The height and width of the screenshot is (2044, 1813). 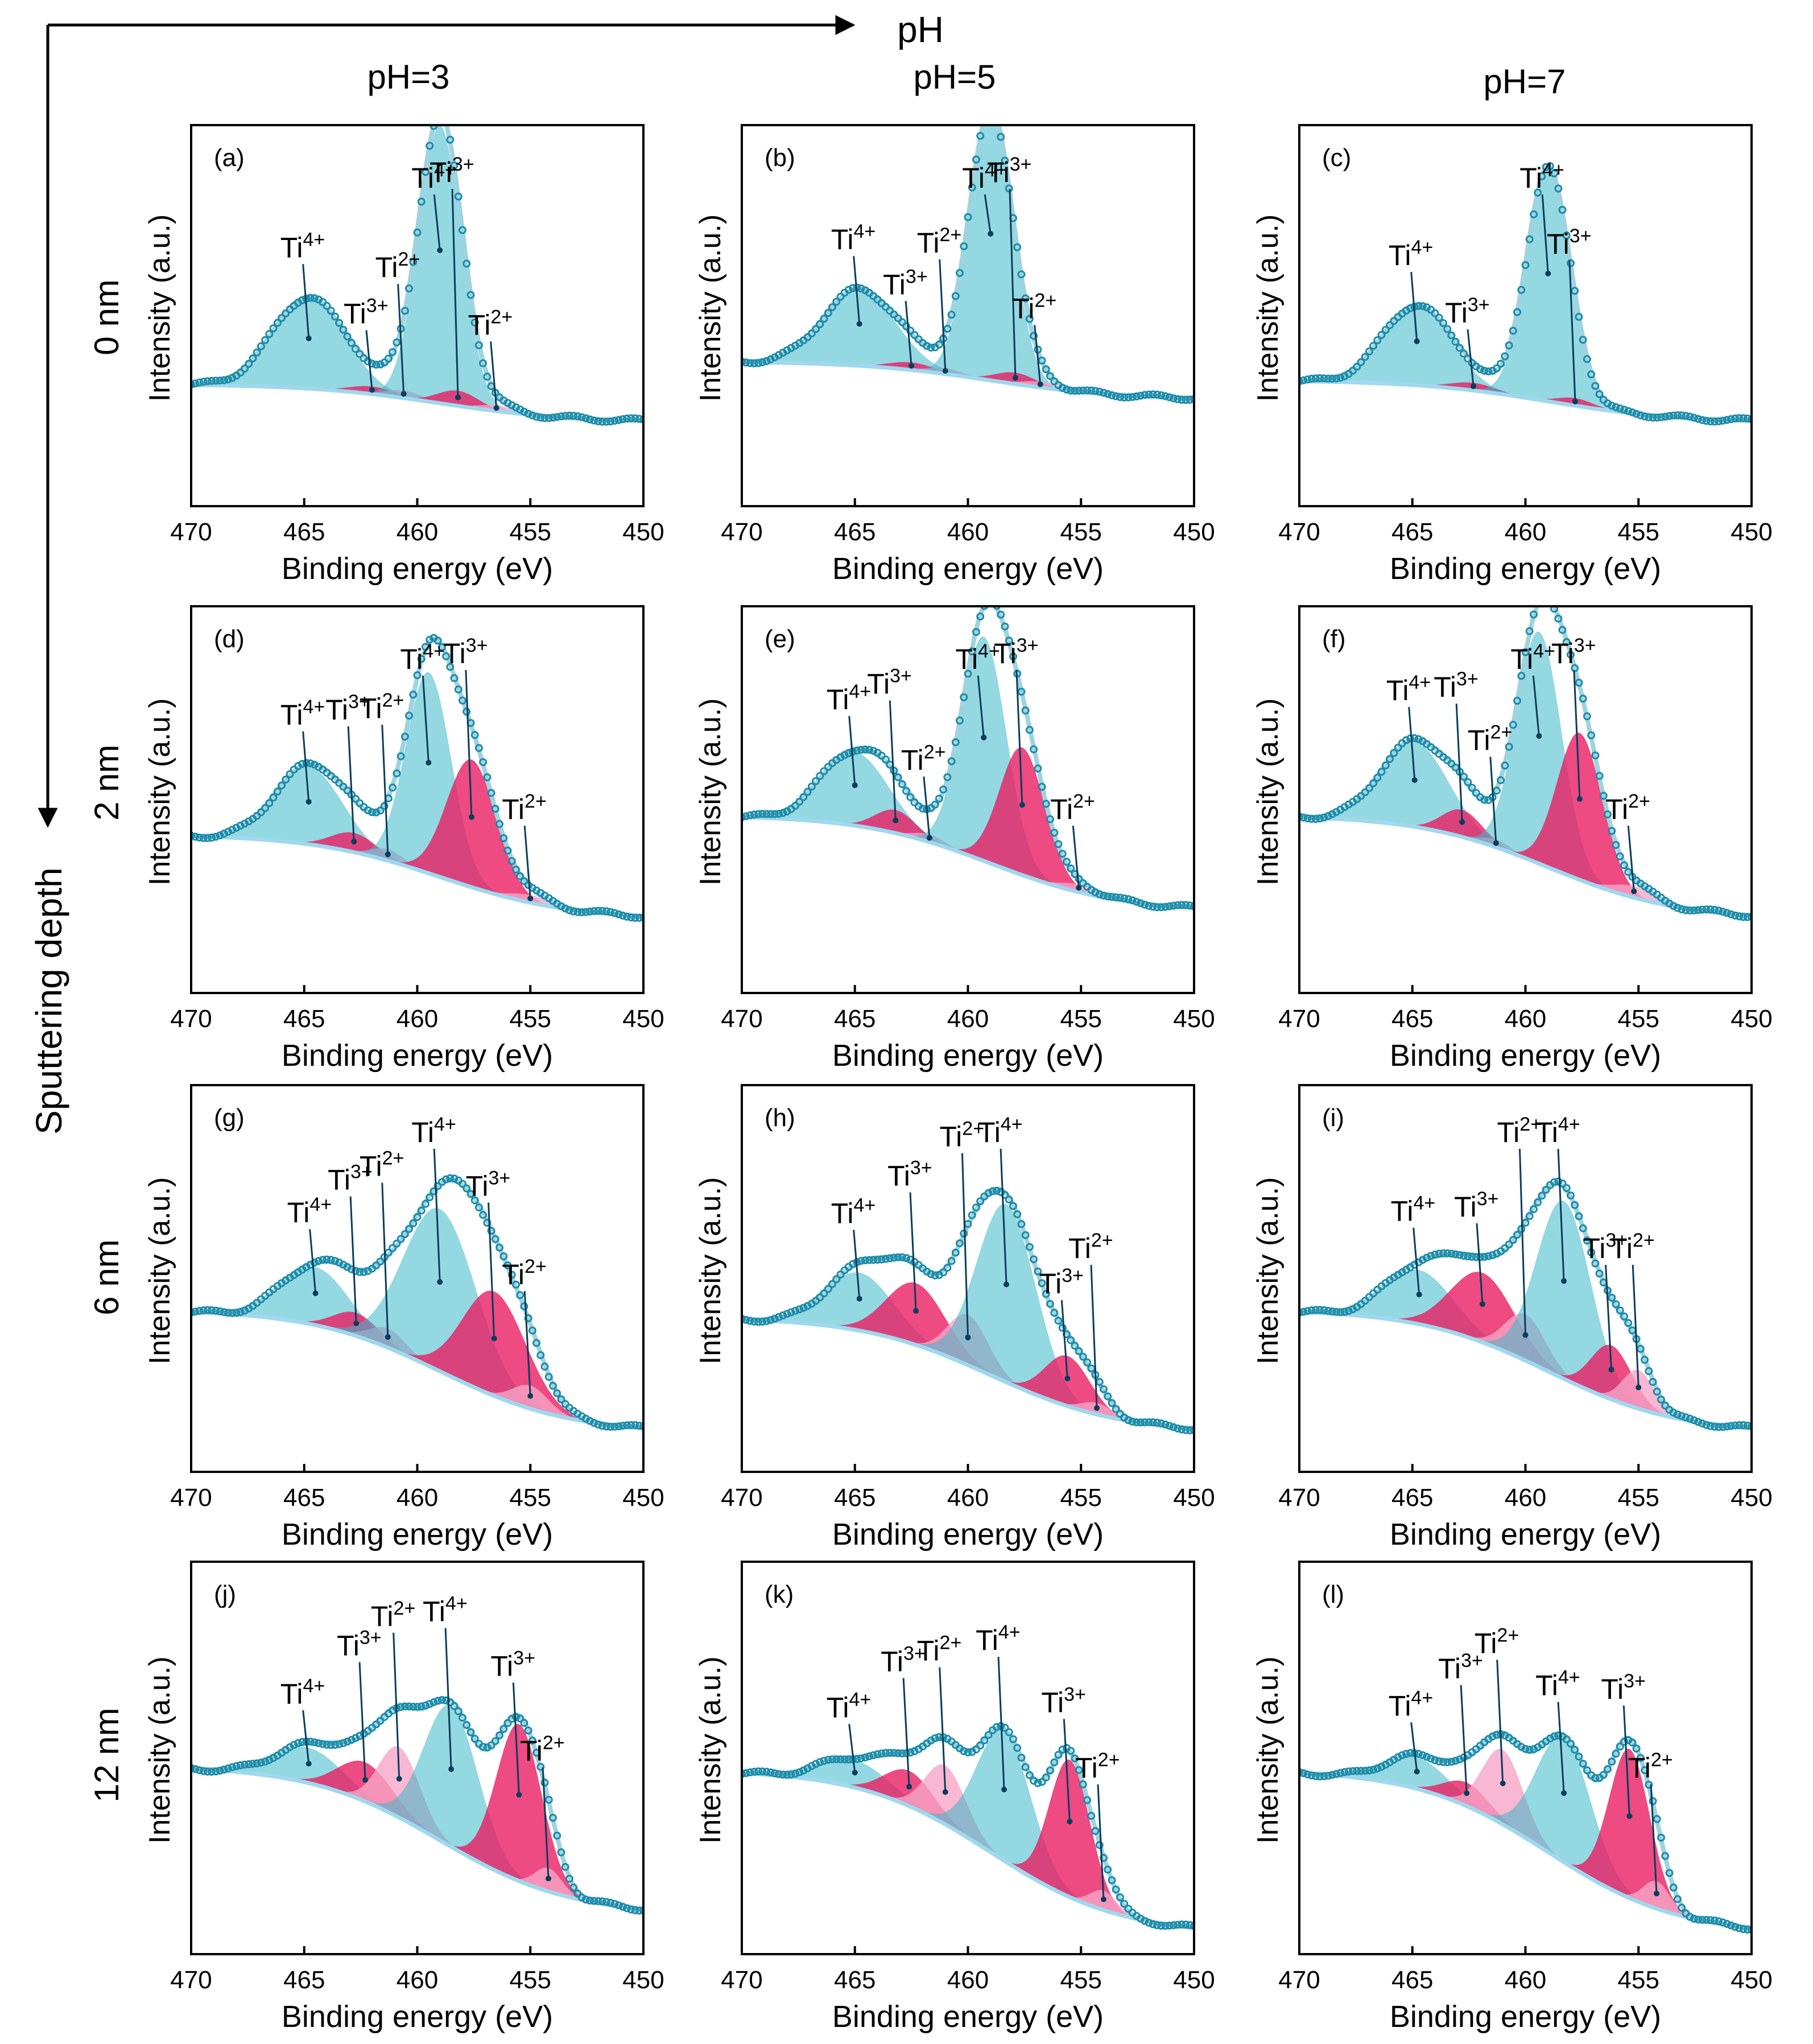 What do you see at coordinates (968, 532) in the screenshot?
I see `x-tick-label: 460` at bounding box center [968, 532].